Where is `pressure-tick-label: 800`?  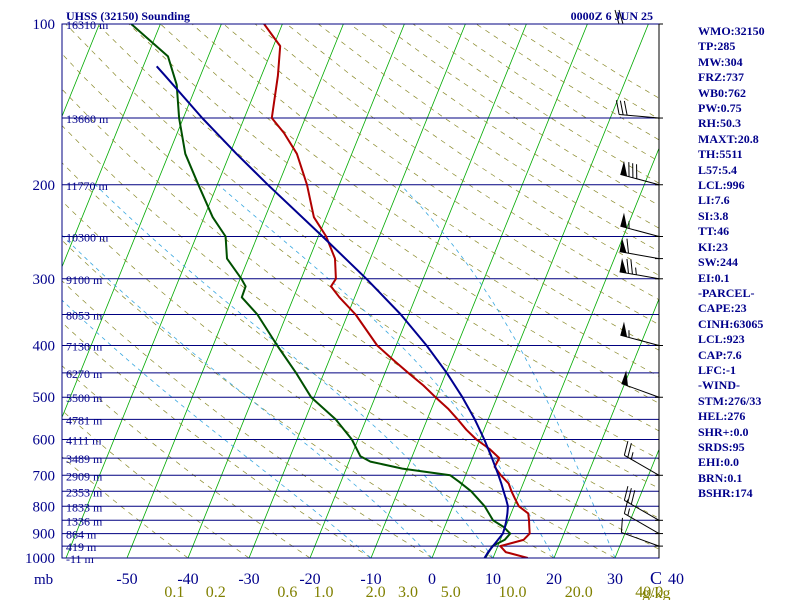
pressure-tick-label: 800 is located at coordinates (44, 507).